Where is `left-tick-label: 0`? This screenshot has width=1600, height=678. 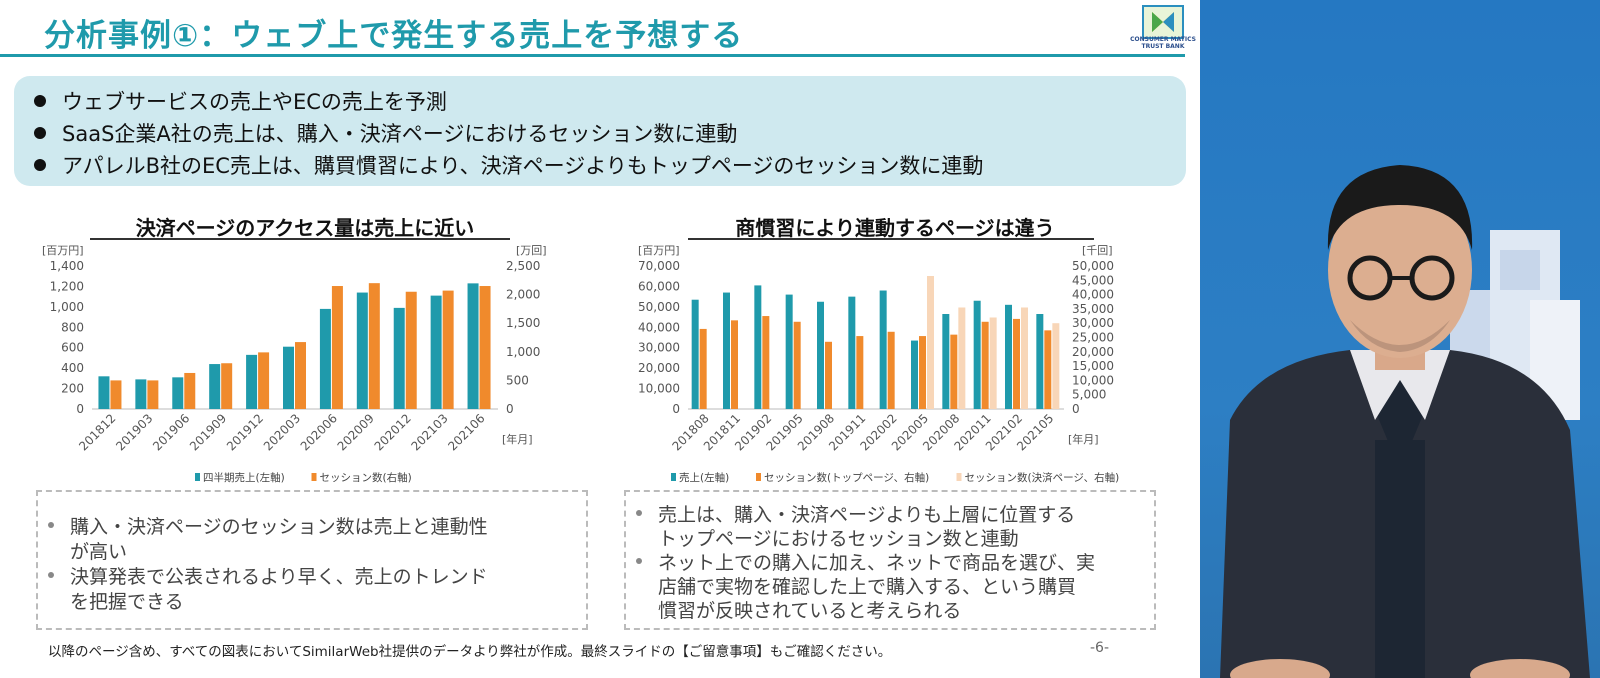 left-tick-label: 0 is located at coordinates (676, 409).